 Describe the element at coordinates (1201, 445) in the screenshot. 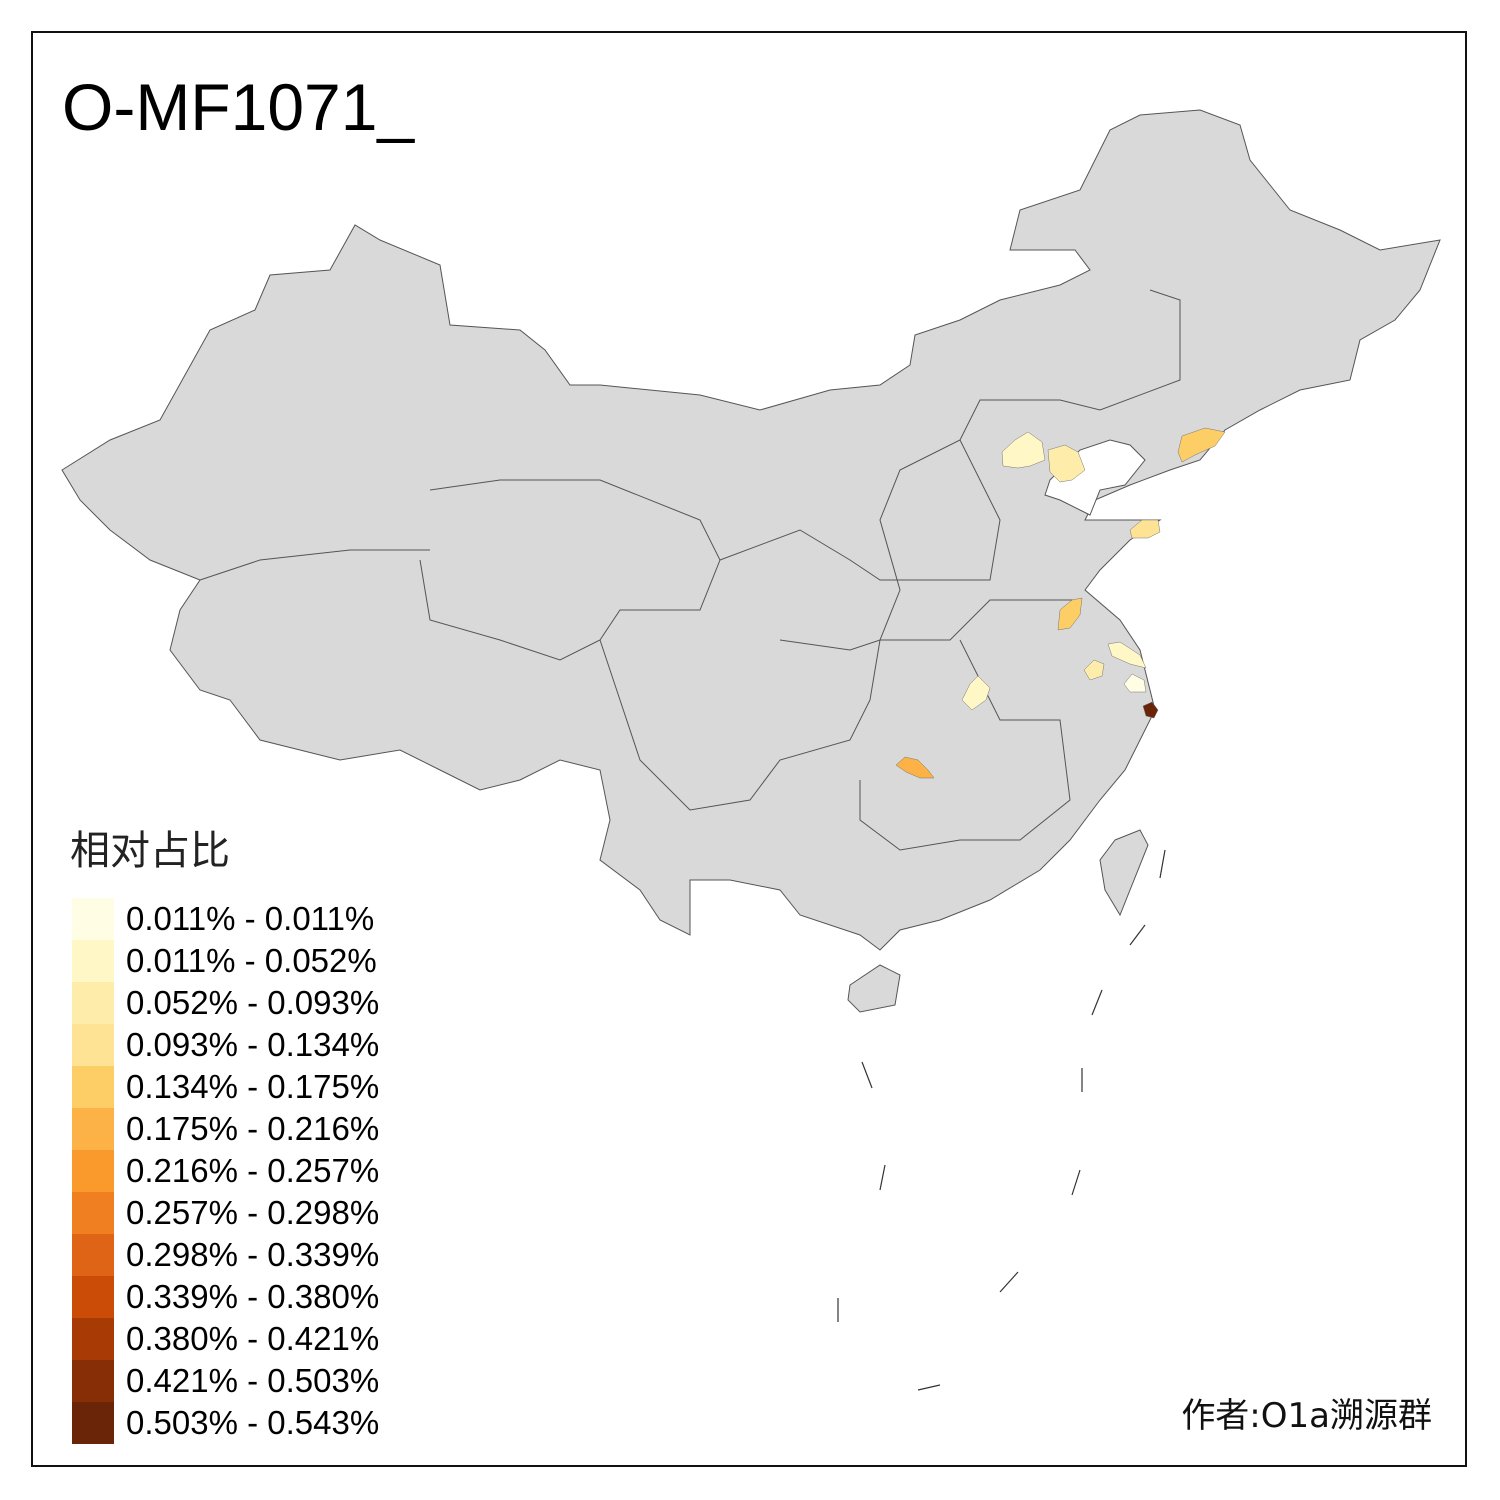

I see `region-liaoning-coast` at that location.